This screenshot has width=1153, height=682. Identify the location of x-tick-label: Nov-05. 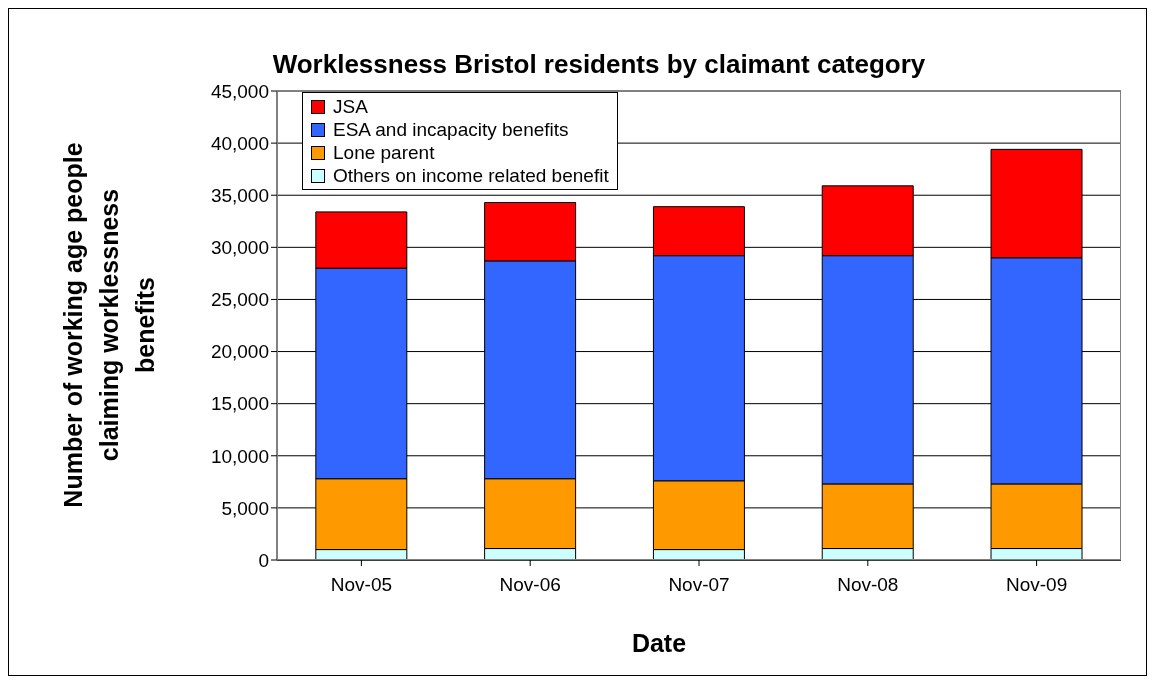
(361, 585).